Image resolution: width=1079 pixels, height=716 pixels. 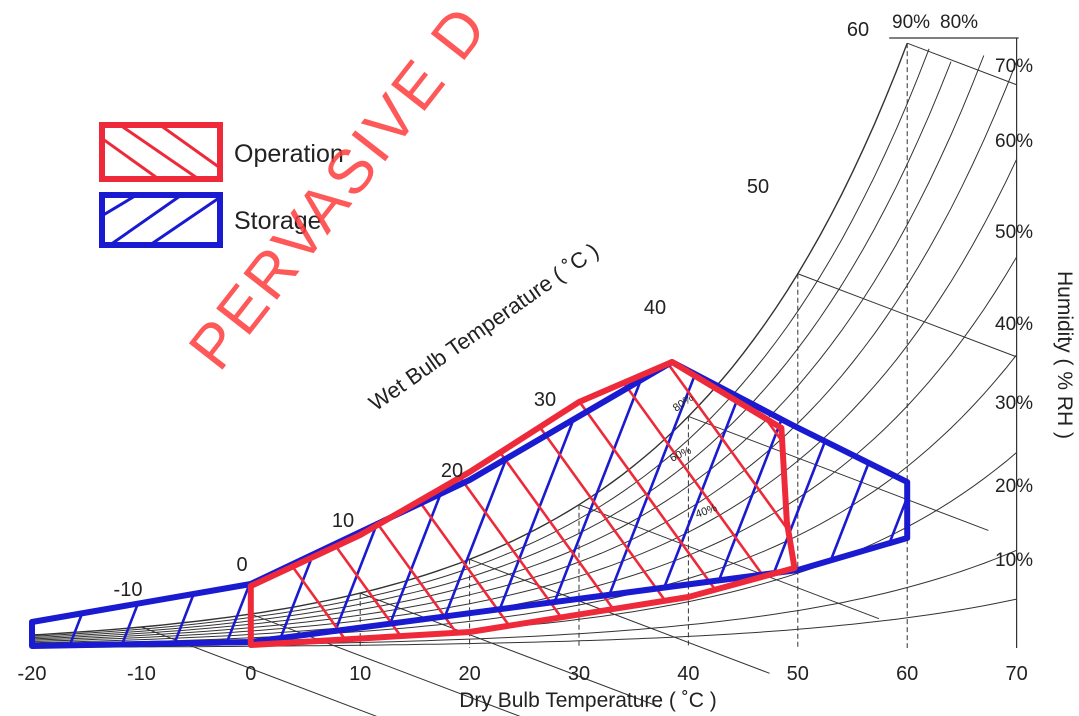 What do you see at coordinates (579, 674) in the screenshot?
I see `x-tick-label: 30` at bounding box center [579, 674].